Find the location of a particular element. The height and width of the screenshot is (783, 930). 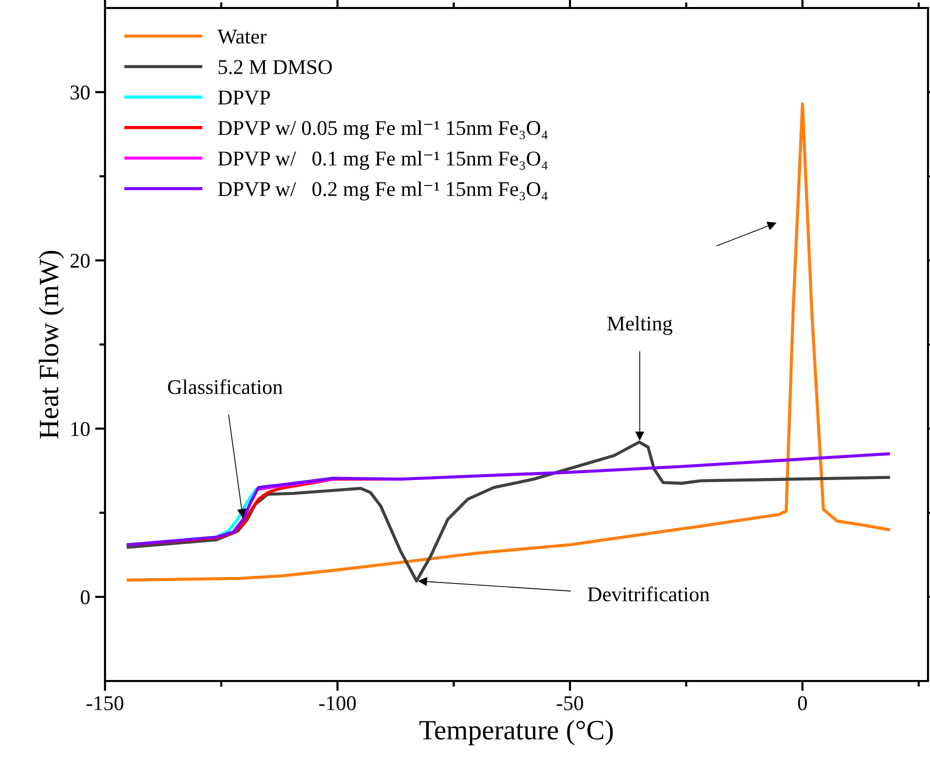

legend-label: Water is located at coordinates (242, 37).